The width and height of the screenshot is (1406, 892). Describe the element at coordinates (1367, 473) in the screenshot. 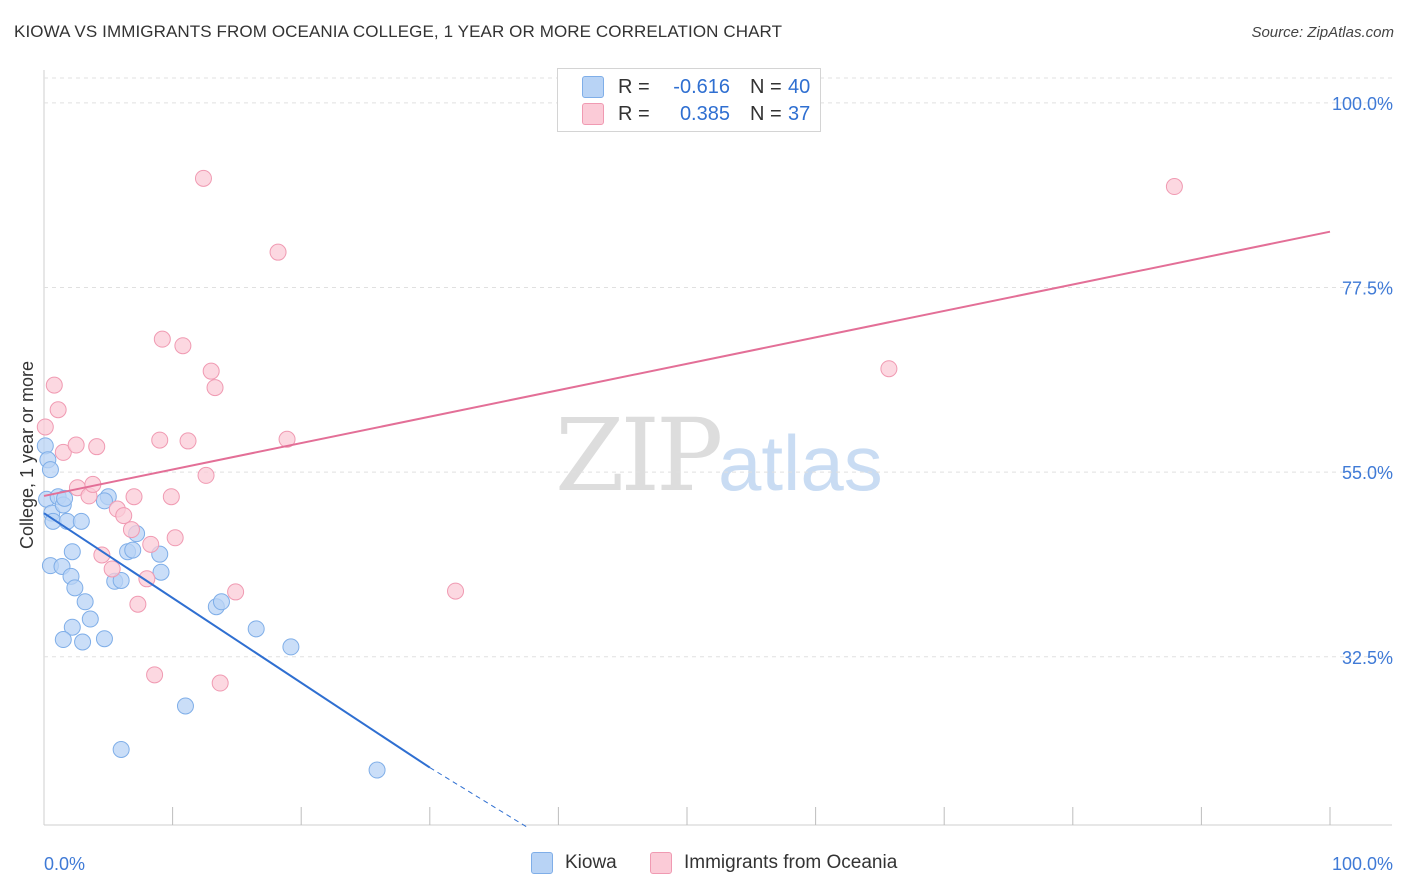

I see `y-tick-label: 55.0%` at that location.